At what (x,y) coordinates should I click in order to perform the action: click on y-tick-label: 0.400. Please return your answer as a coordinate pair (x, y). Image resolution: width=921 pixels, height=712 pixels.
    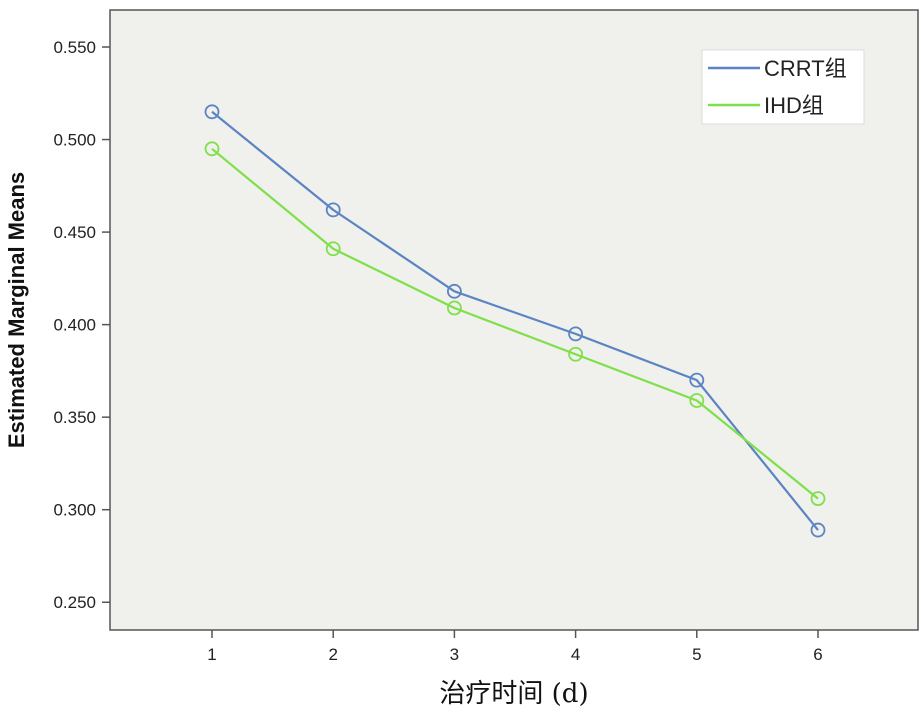
    Looking at the image, I should click on (74, 325).